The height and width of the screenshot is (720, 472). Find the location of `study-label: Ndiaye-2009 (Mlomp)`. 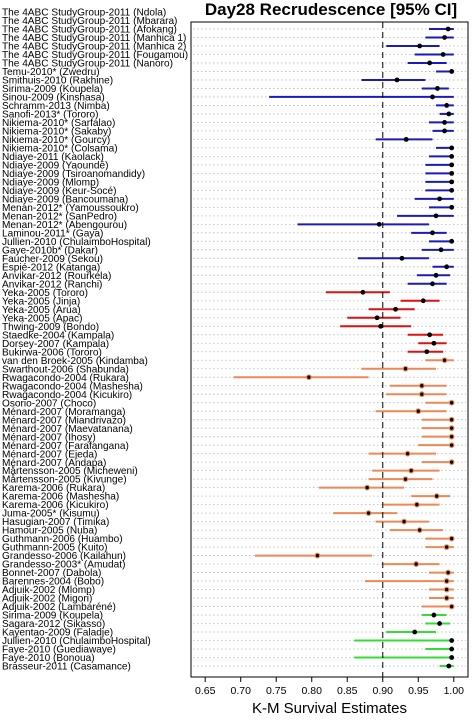

study-label: Ndiaye-2009 (Mlomp) is located at coordinates (50, 182).